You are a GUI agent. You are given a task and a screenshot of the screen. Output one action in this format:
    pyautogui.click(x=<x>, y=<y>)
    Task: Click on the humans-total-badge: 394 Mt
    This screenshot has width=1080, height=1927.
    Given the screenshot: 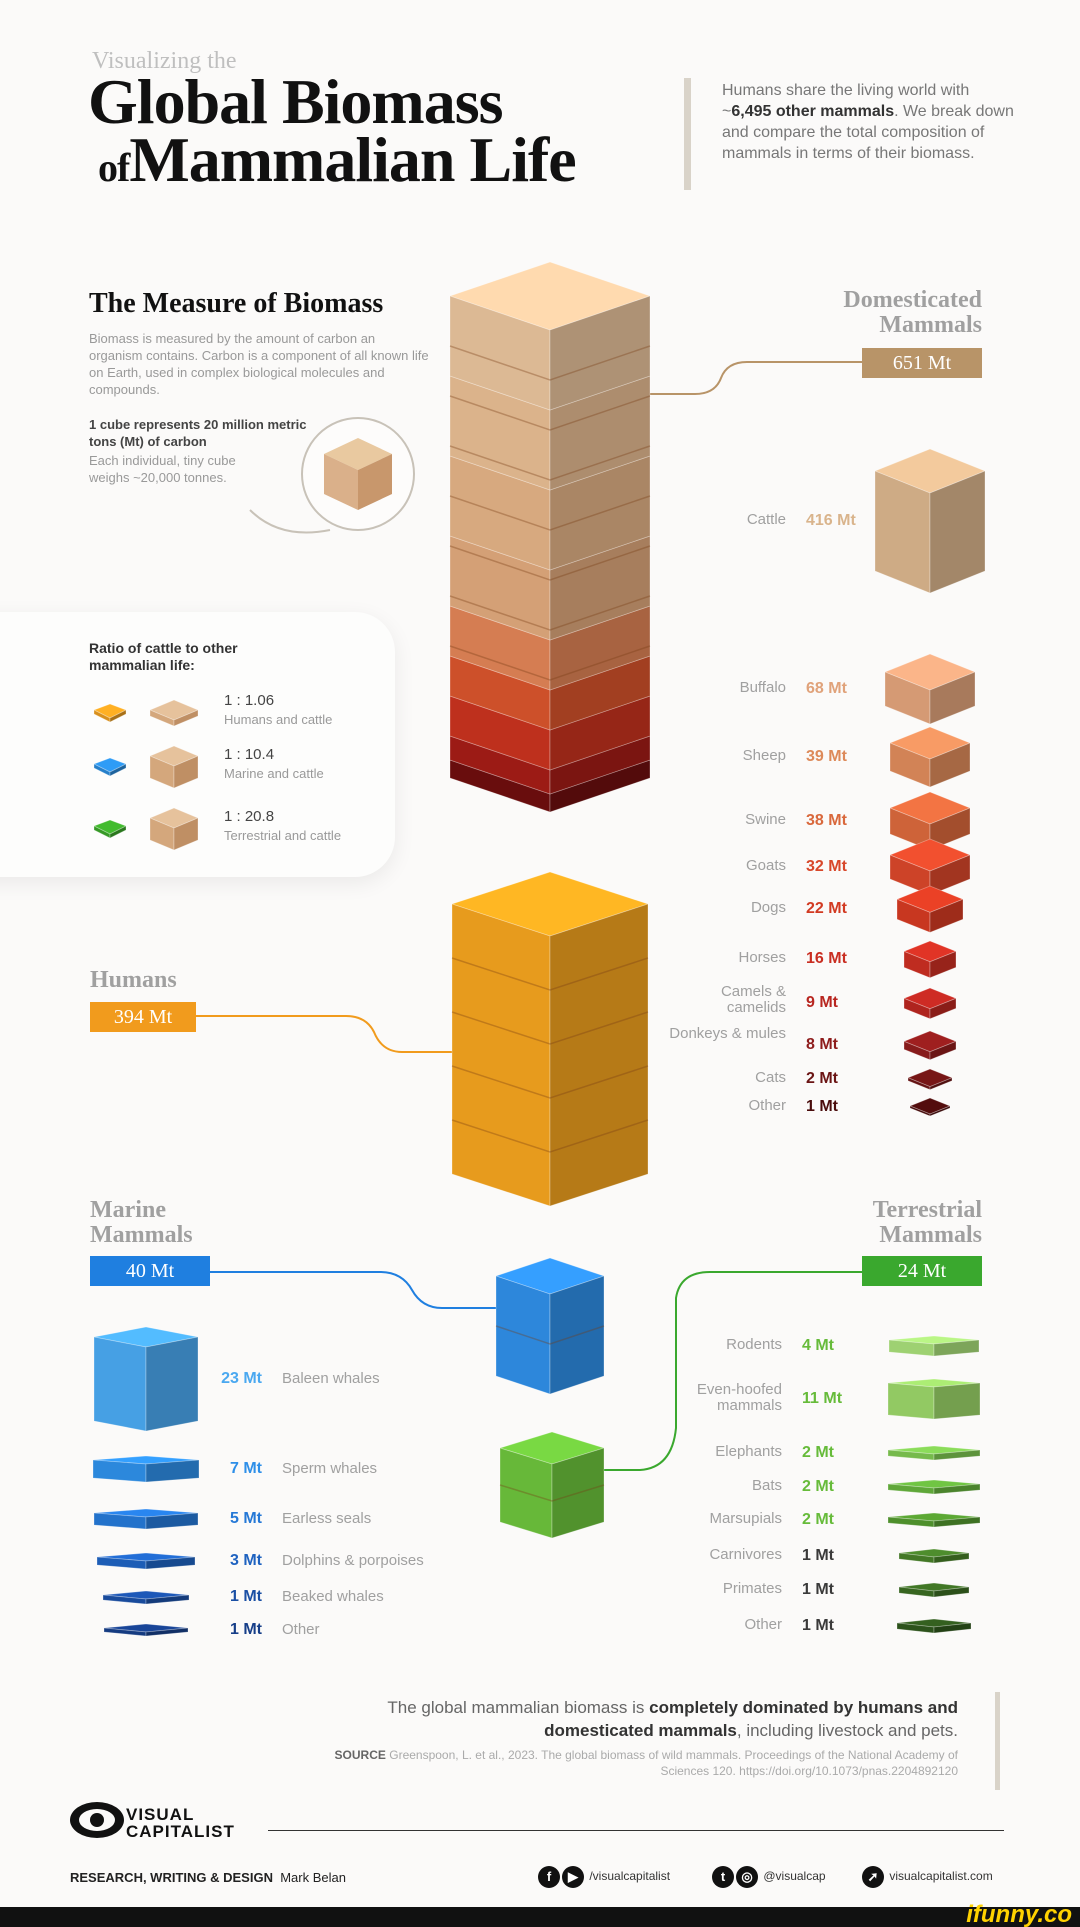 What is the action you would take?
    pyautogui.click(x=143, y=1017)
    